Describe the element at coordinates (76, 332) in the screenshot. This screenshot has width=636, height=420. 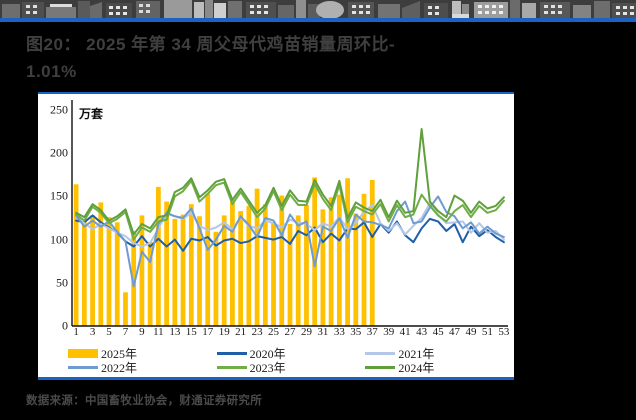
I see `x-axis-tick: 1` at that location.